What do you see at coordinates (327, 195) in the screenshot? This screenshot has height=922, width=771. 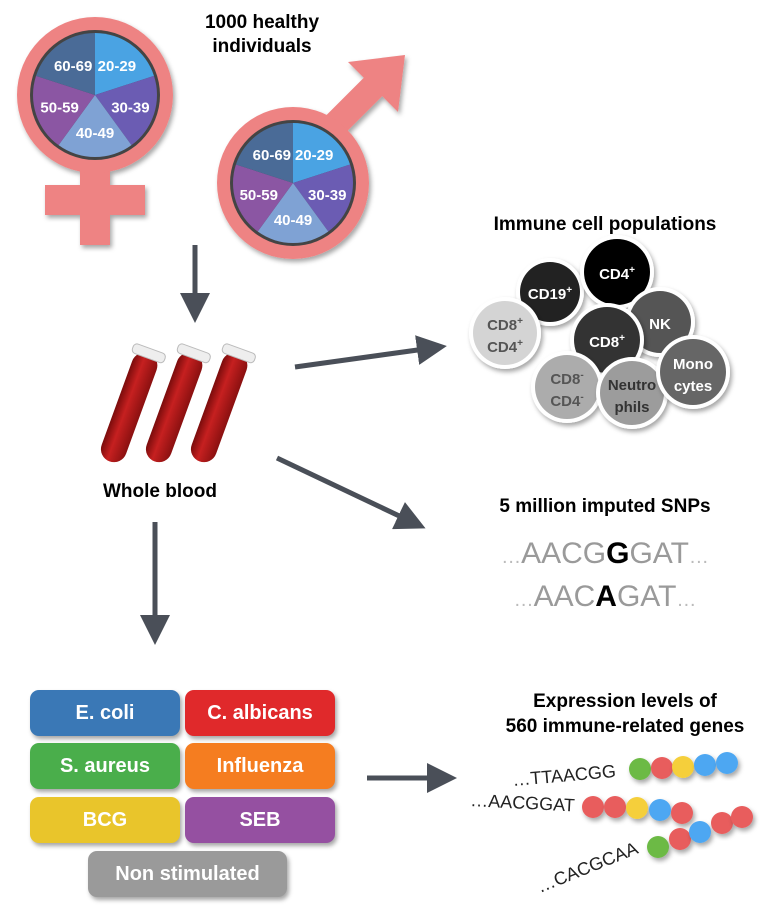 I see `male-slice-label: 30-39` at bounding box center [327, 195].